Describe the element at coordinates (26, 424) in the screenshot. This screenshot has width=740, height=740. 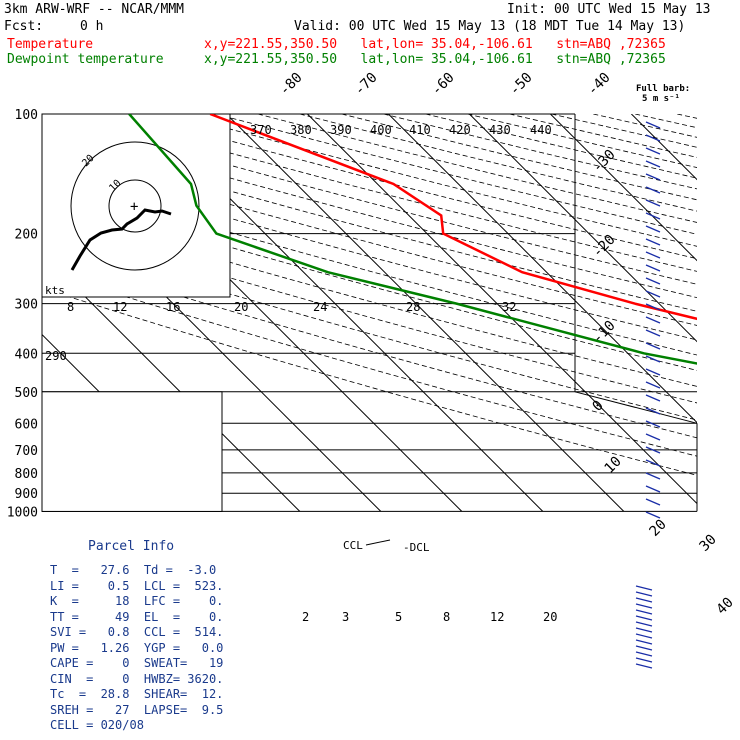
I see `pressure-label-600: 600` at that location.